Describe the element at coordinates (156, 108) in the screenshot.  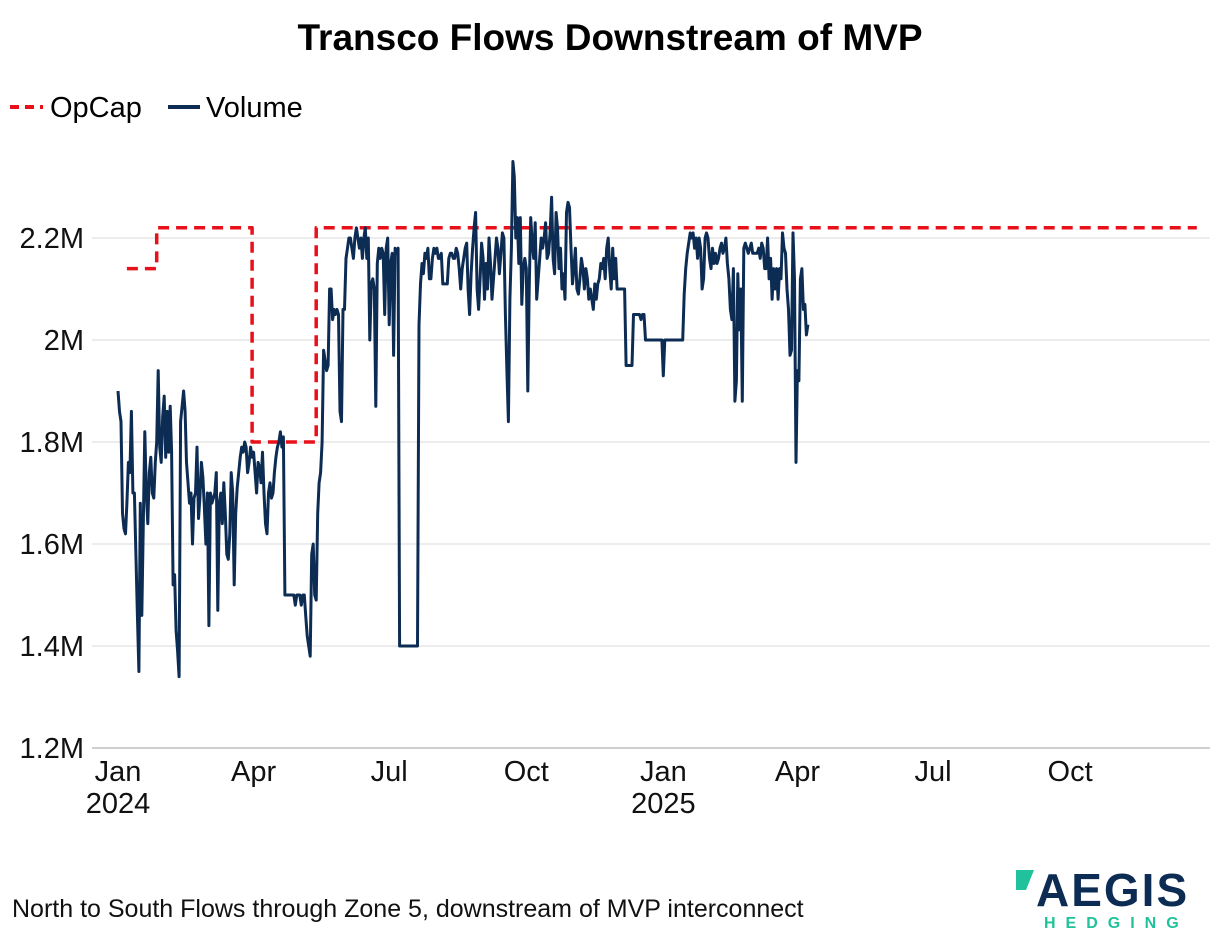
I see `legend: OpCap Volume` at that location.